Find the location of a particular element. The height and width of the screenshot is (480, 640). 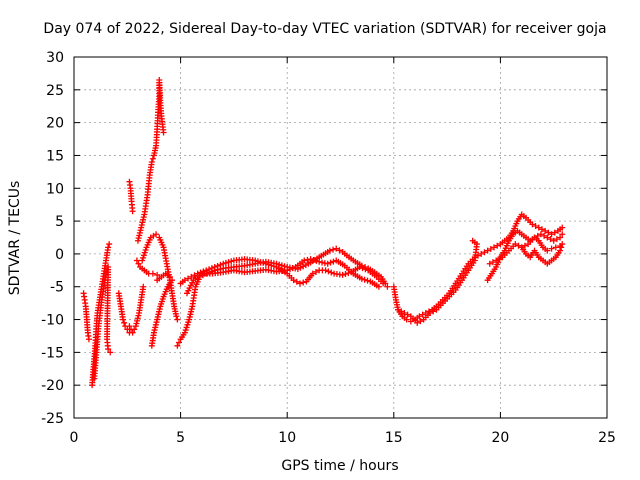

y-tick-label: -20 is located at coordinates (52, 386).